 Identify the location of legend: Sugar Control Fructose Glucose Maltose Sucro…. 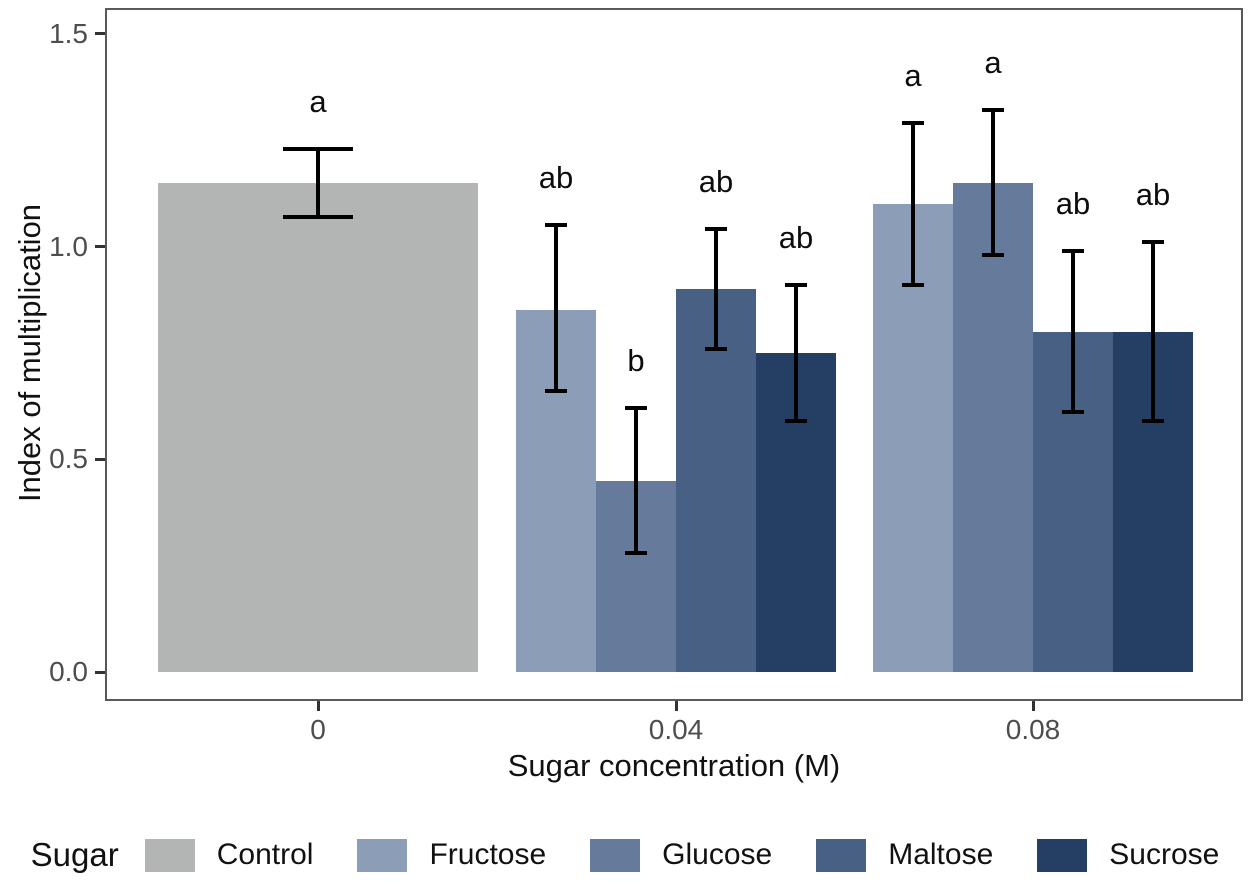
(625, 855).